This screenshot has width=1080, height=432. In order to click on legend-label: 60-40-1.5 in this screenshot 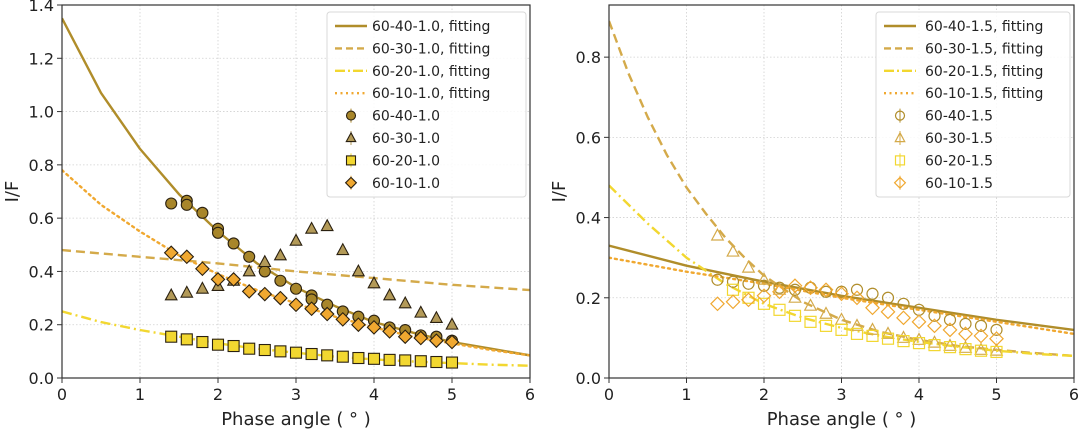, I will do `click(959, 117)`.